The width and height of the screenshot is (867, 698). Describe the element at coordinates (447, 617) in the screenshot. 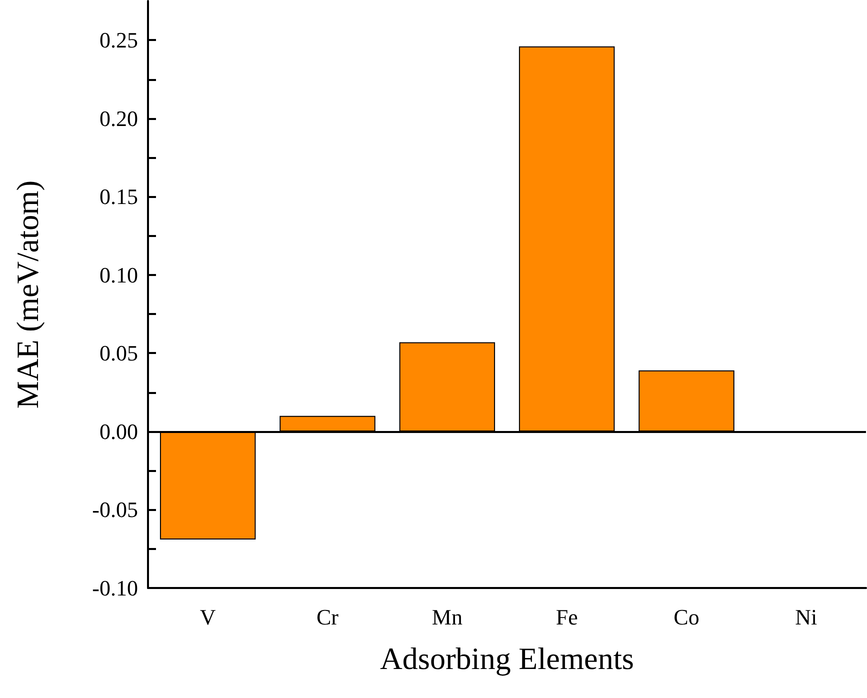

I see `x-tick-label: Mn` at that location.